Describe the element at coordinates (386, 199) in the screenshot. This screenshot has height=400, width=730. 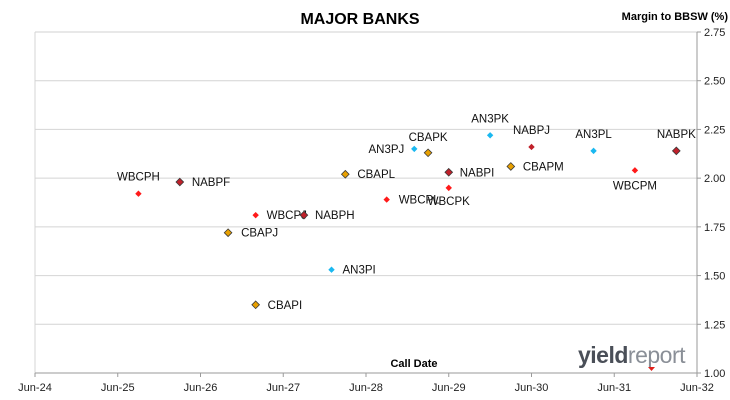
I see `marker-wbcpl` at that location.